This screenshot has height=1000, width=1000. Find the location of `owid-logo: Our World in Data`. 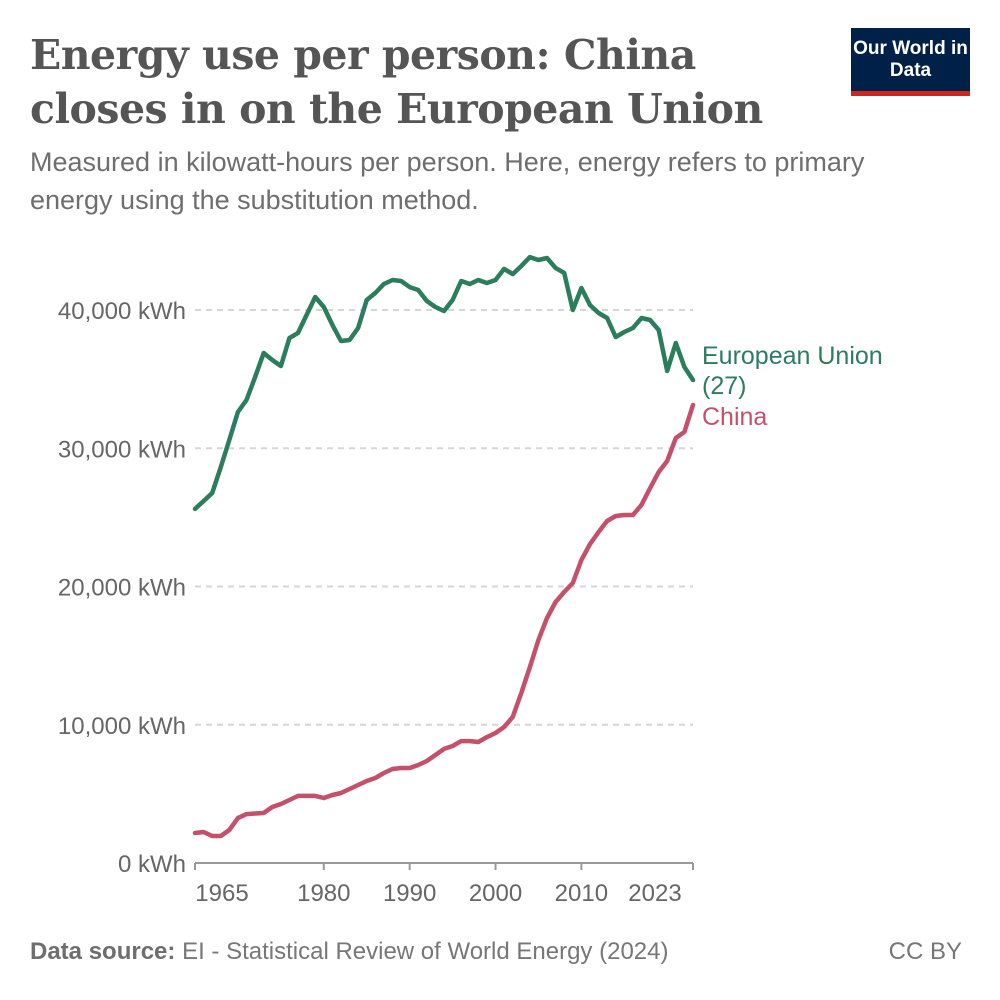

owid-logo: Our World in Data is located at coordinates (910, 62).